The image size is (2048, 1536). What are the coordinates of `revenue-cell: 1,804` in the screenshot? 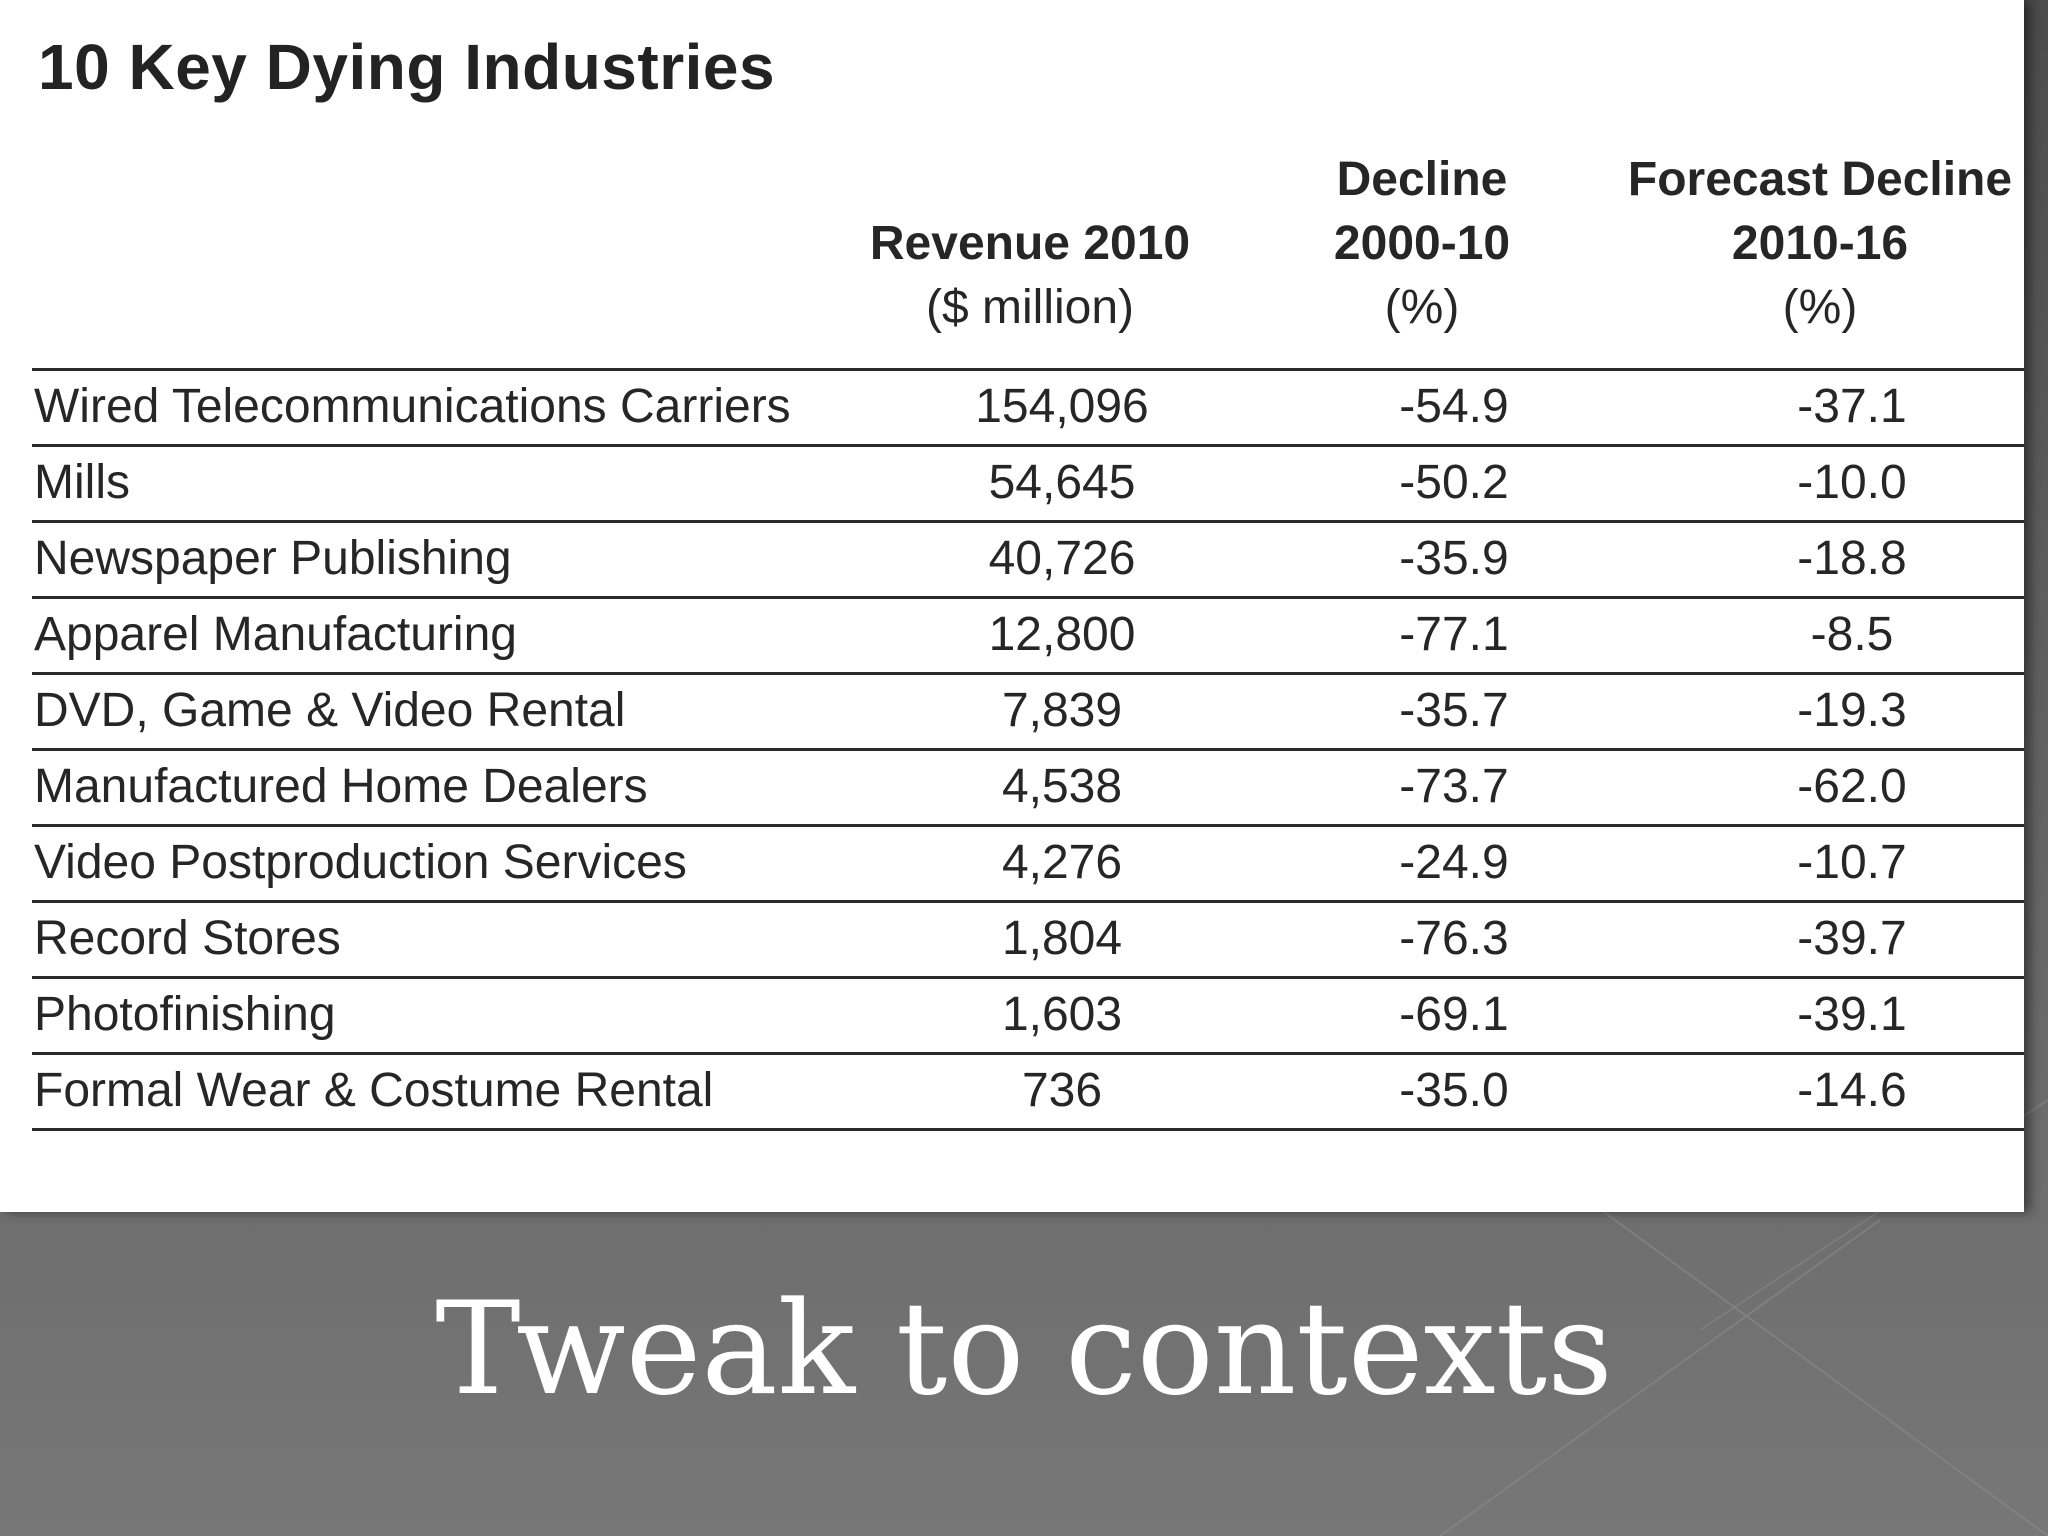 It's located at (1062, 938).